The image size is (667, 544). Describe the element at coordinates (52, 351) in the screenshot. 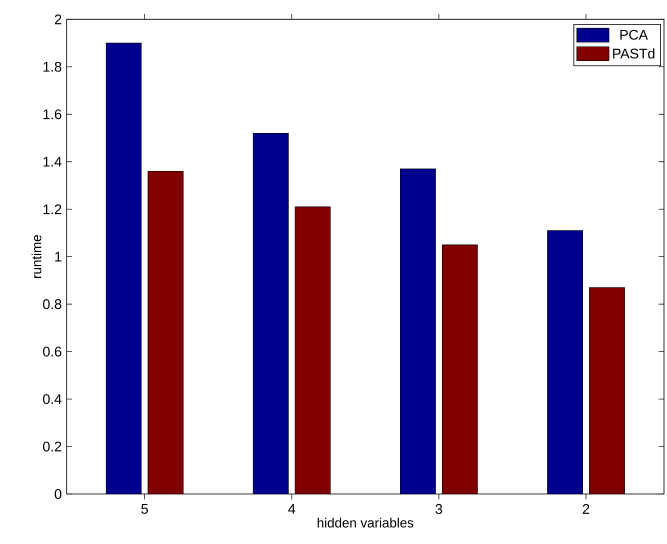

I see `y-tick-label: 0.6` at that location.